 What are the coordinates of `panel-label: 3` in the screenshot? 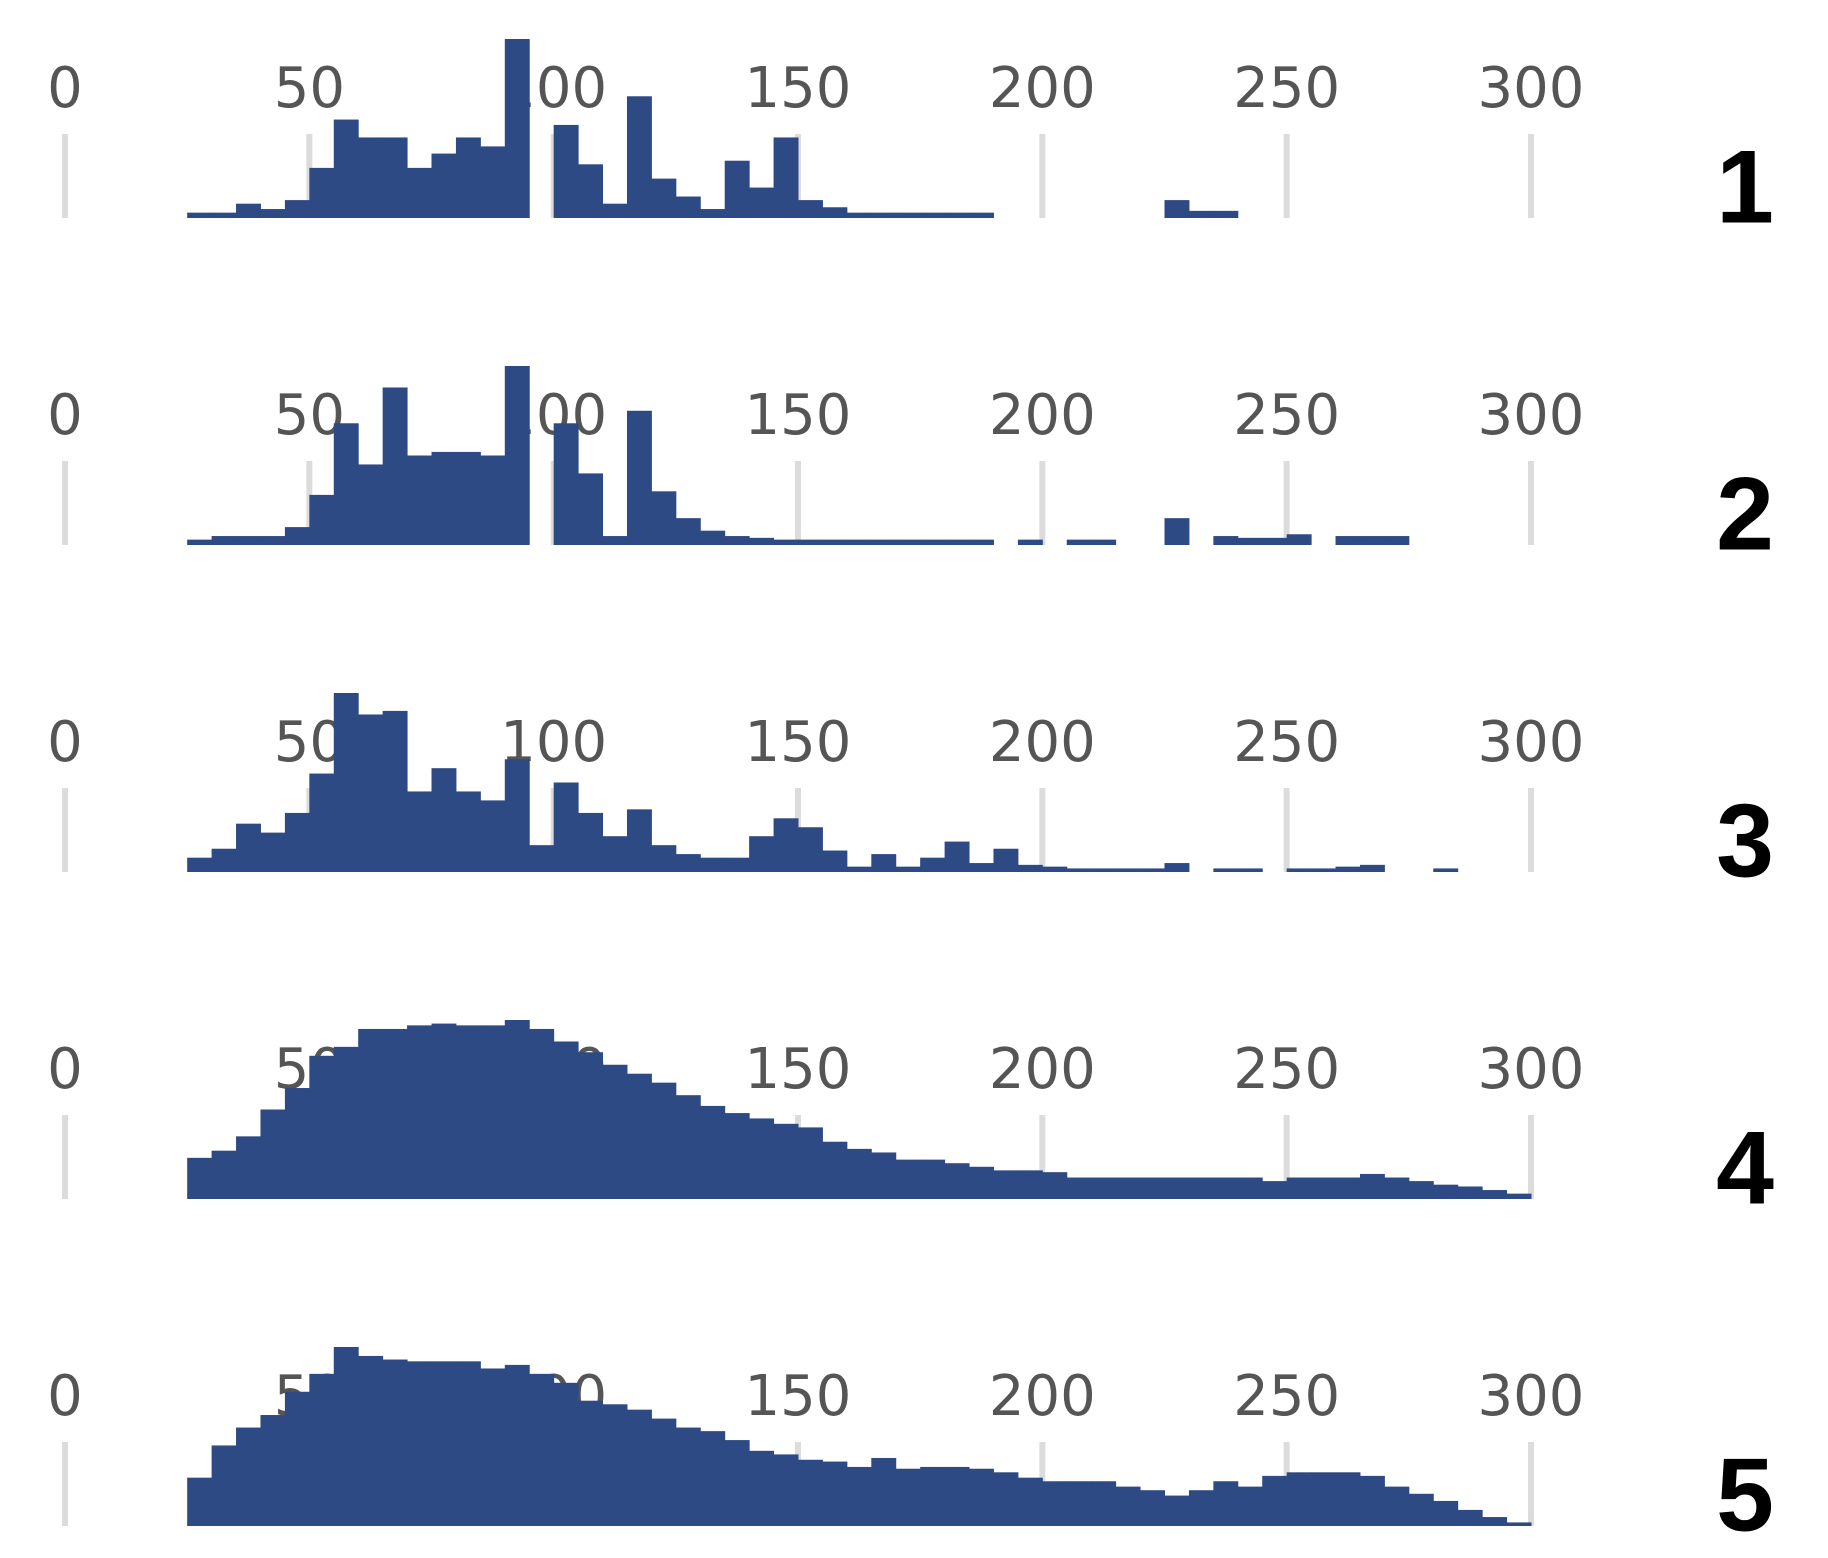 It's located at (1745, 841).